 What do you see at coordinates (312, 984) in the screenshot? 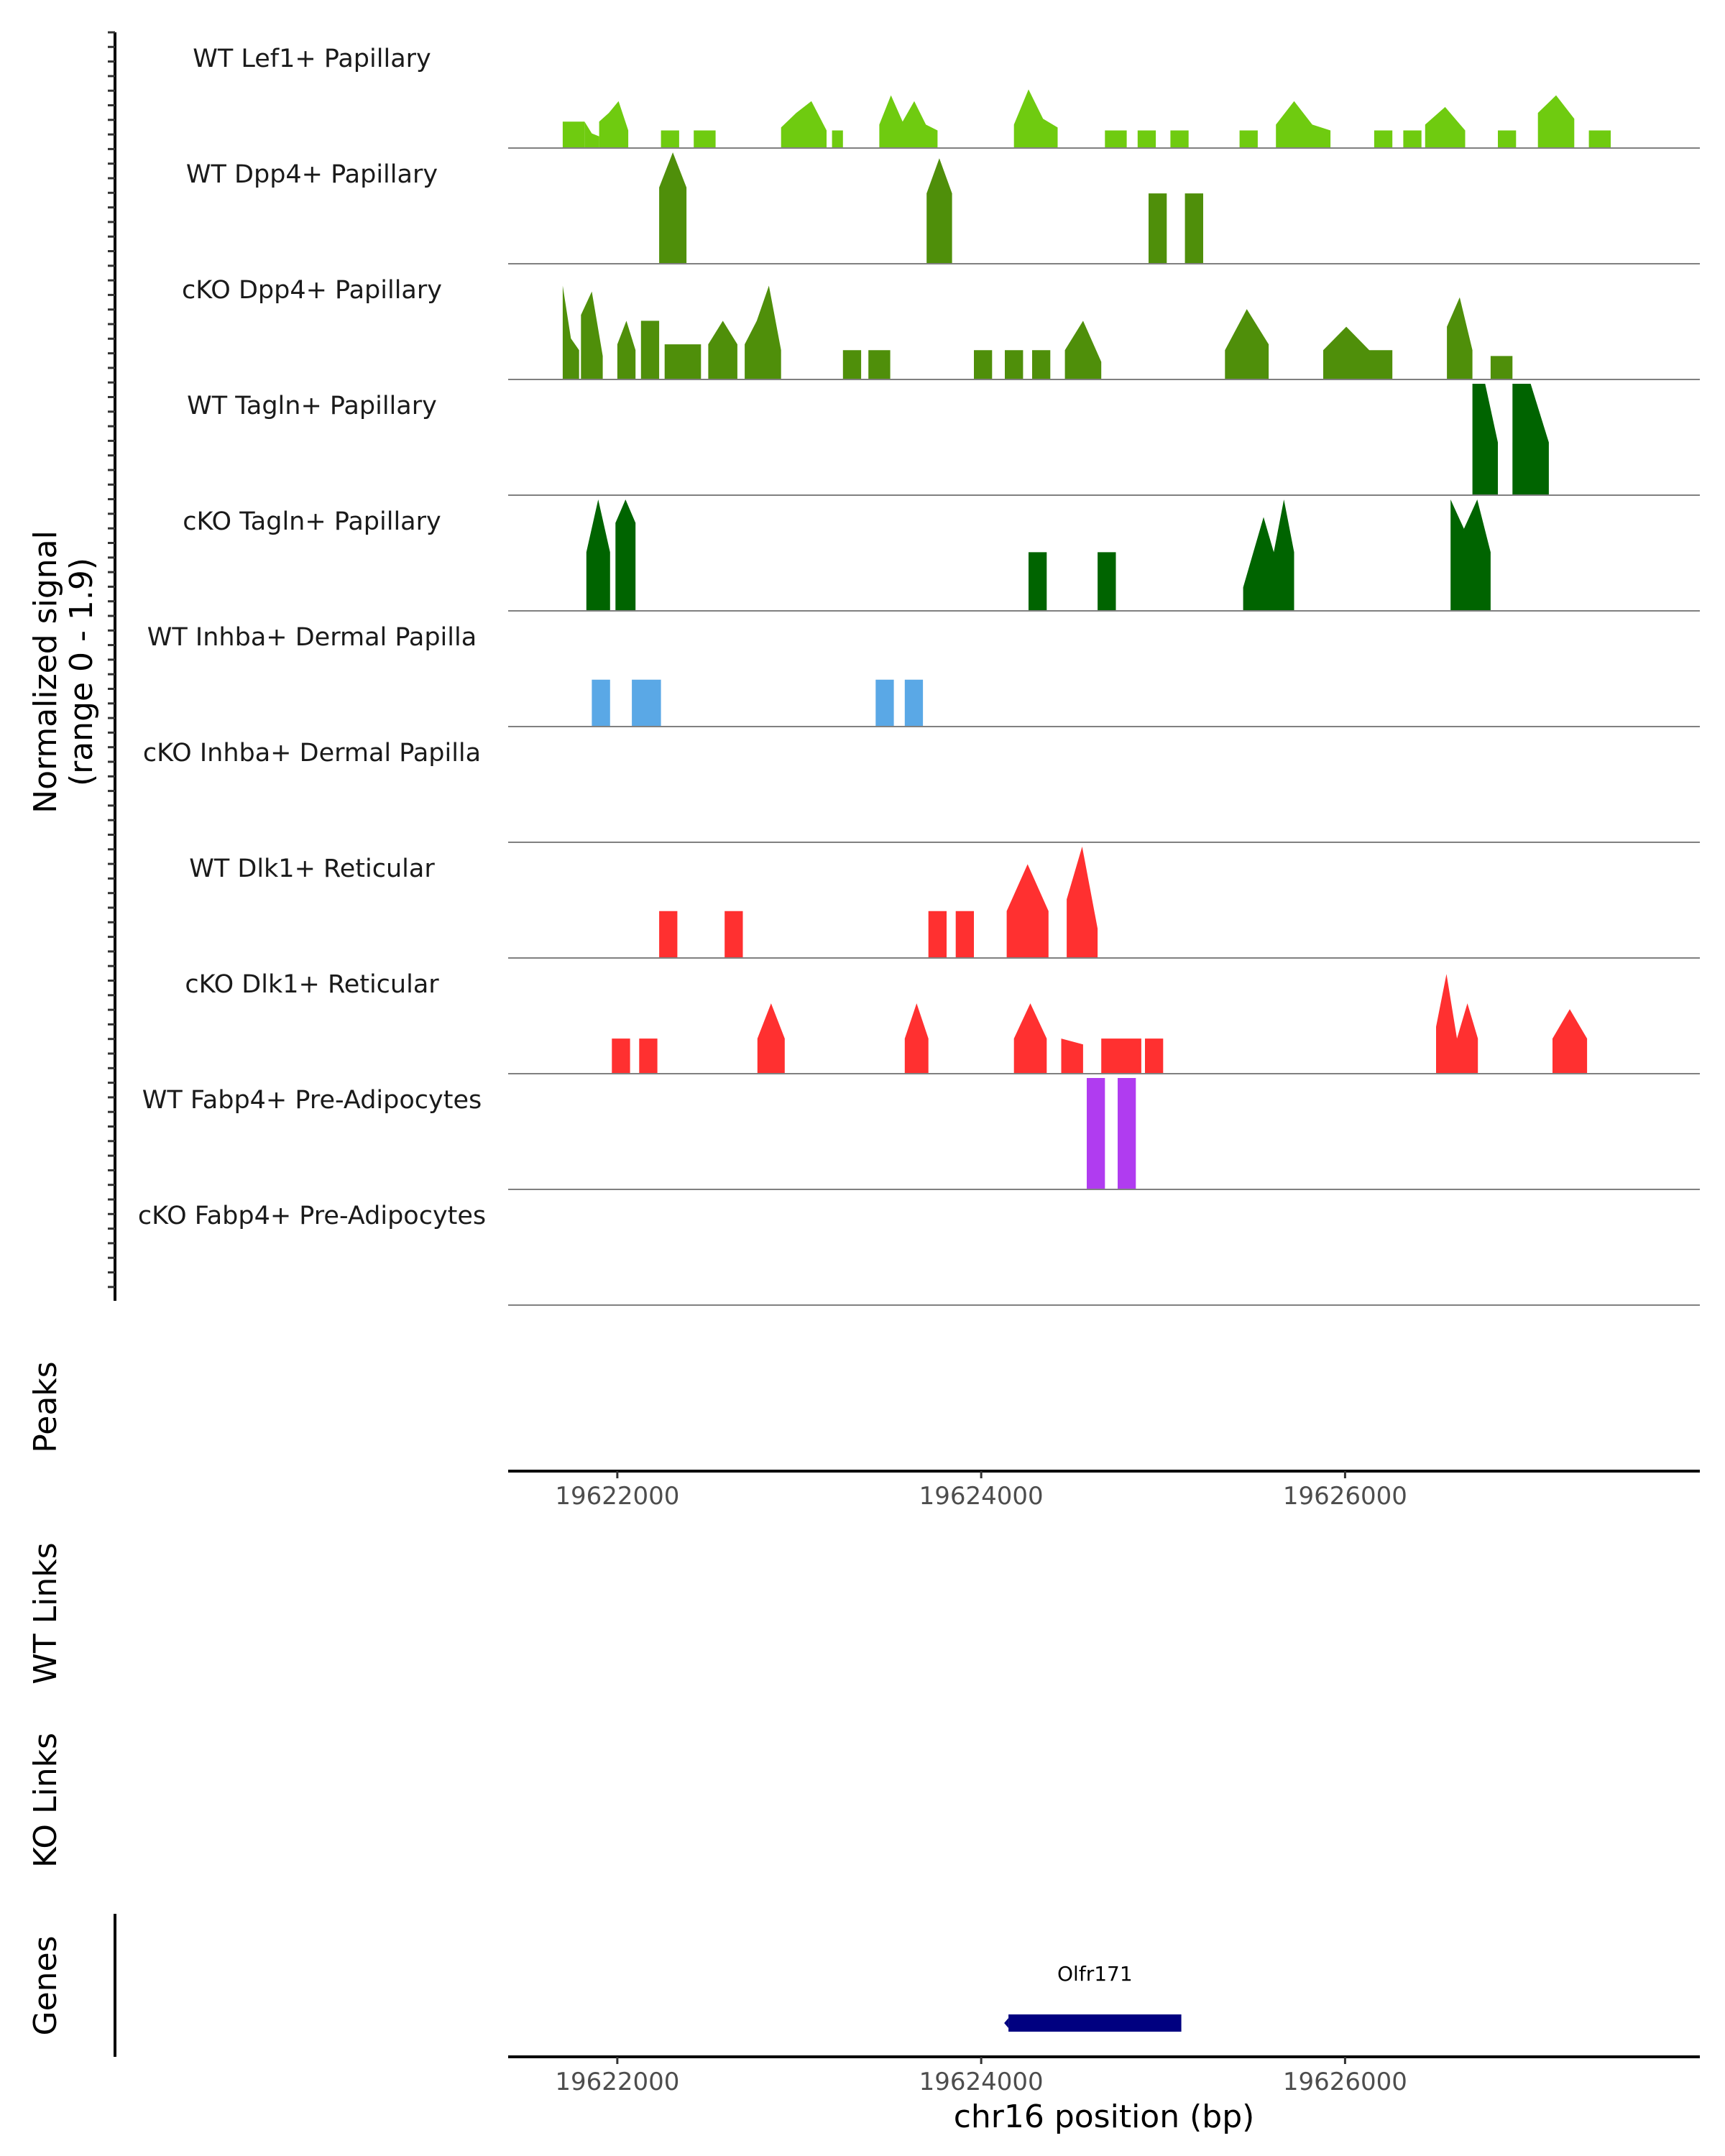
I see `track-label: cKO Dlk1+ Reticular` at bounding box center [312, 984].